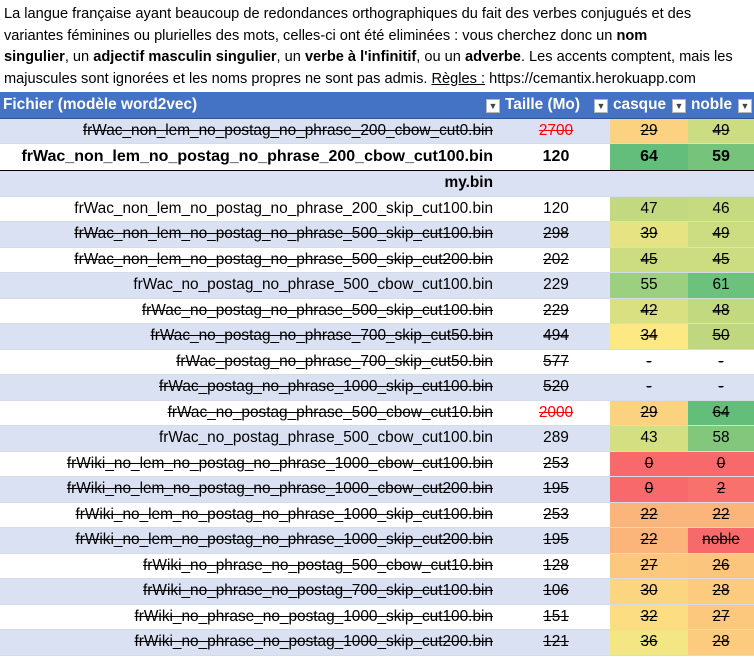 Image resolution: width=754 pixels, height=663 pixels. Describe the element at coordinates (721, 464) in the screenshot. I see `cell-noble: 0` at that location.